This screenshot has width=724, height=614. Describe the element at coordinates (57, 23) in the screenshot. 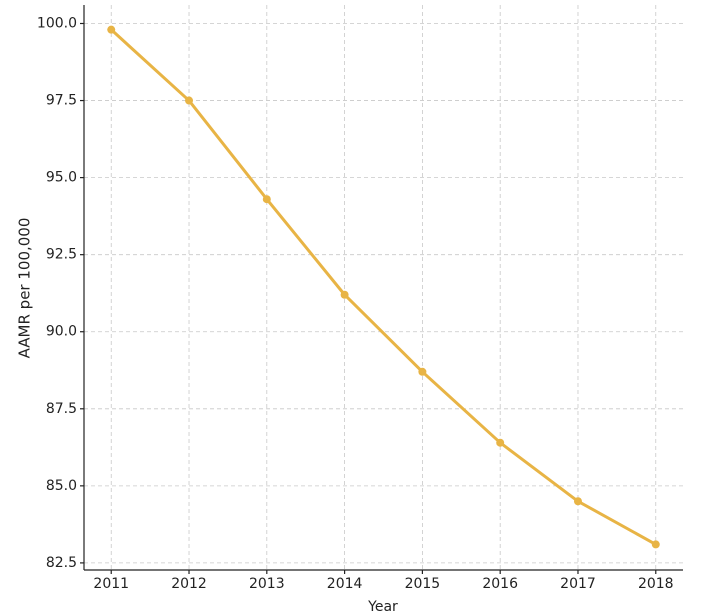

I see `y-tick-label: 100.0` at that location.